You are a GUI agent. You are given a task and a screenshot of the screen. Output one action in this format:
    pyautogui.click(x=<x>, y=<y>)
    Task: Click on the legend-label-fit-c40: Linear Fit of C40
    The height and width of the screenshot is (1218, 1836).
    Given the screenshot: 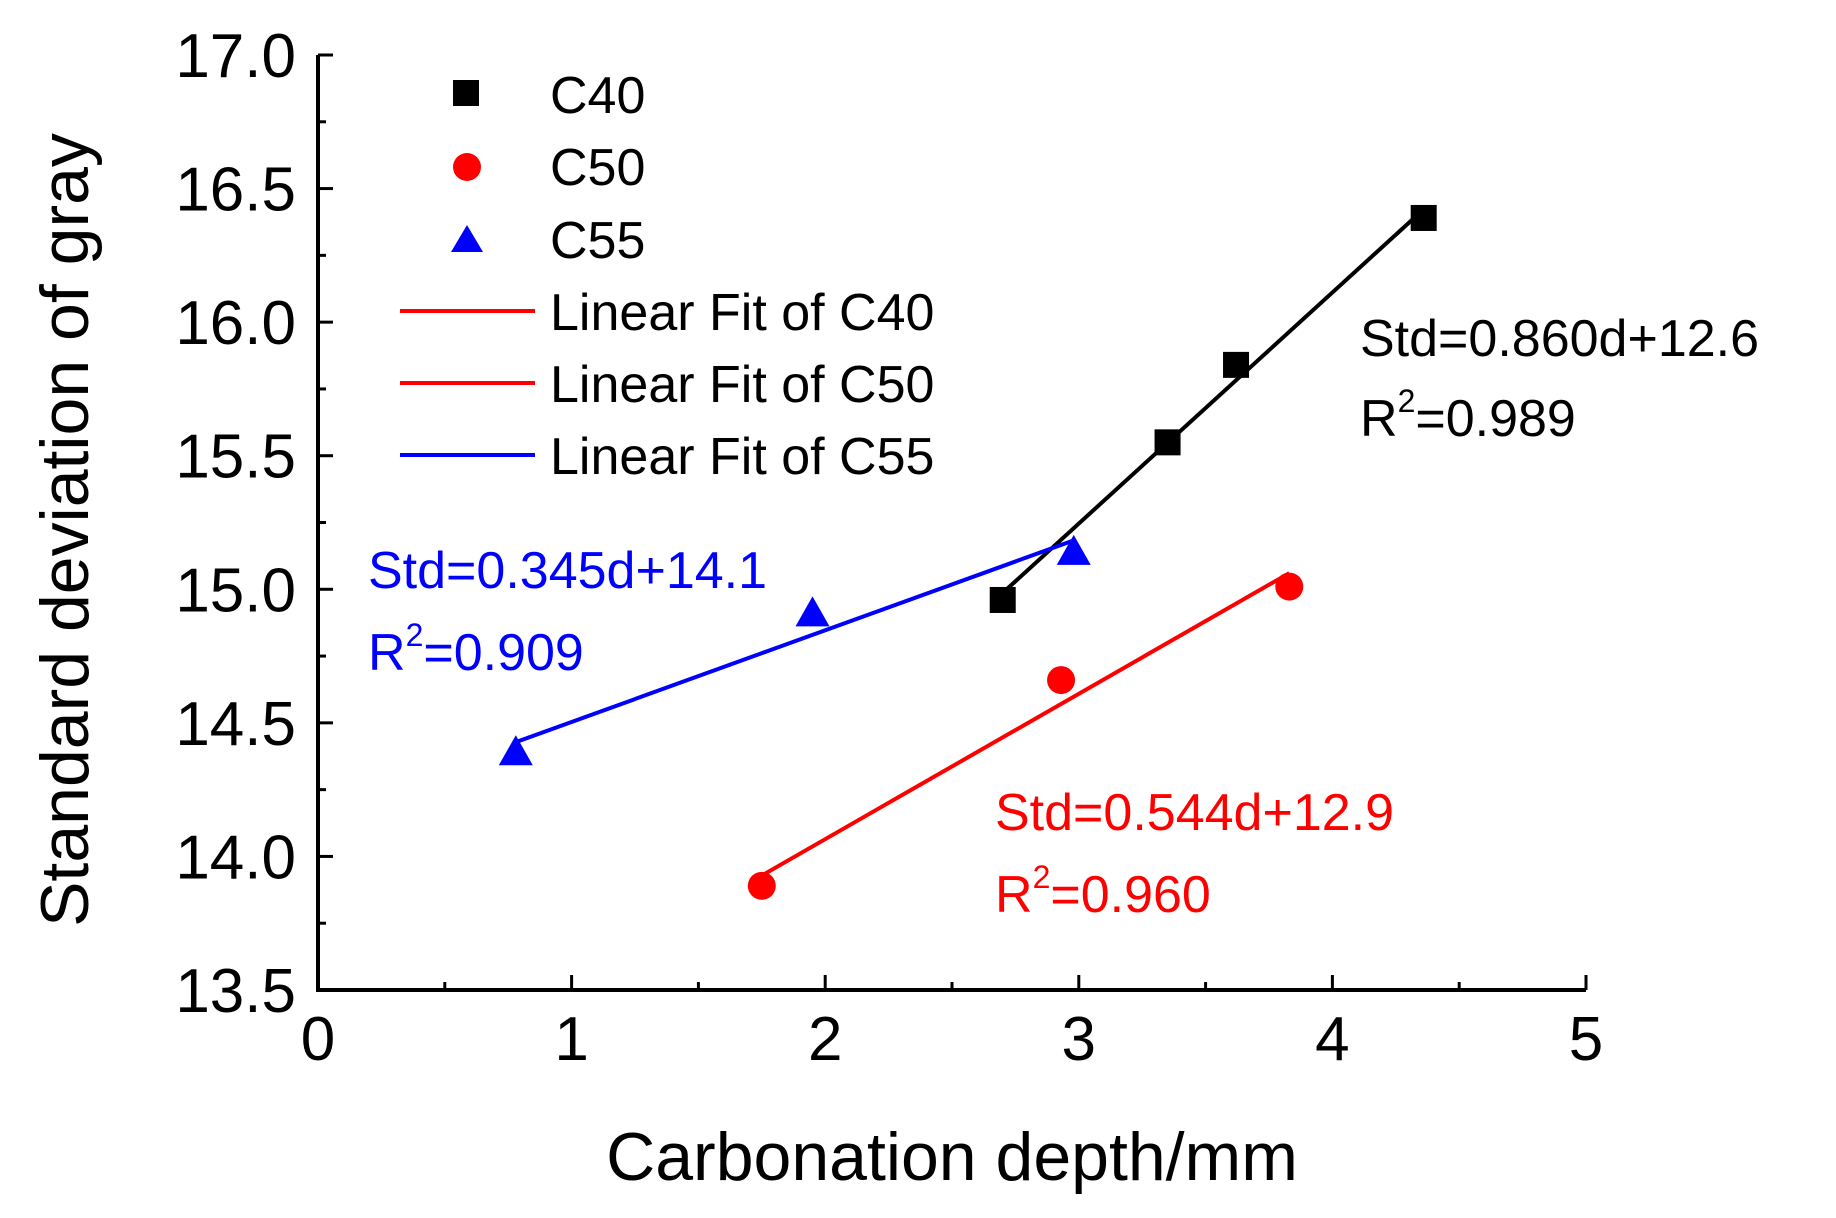 What is the action you would take?
    pyautogui.click(x=742, y=313)
    